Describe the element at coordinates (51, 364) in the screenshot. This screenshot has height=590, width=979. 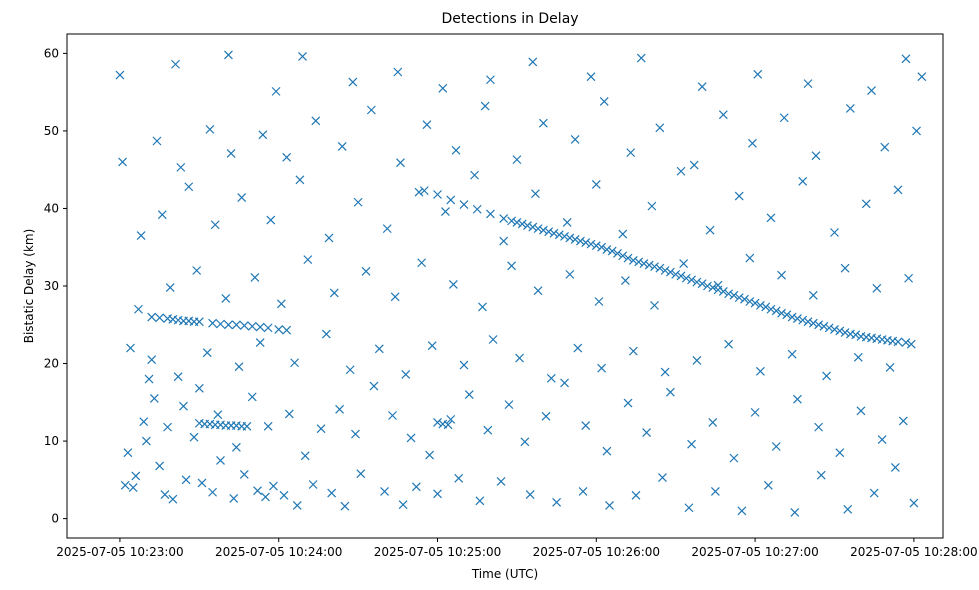
I see `y-tick-label: 20` at that location.